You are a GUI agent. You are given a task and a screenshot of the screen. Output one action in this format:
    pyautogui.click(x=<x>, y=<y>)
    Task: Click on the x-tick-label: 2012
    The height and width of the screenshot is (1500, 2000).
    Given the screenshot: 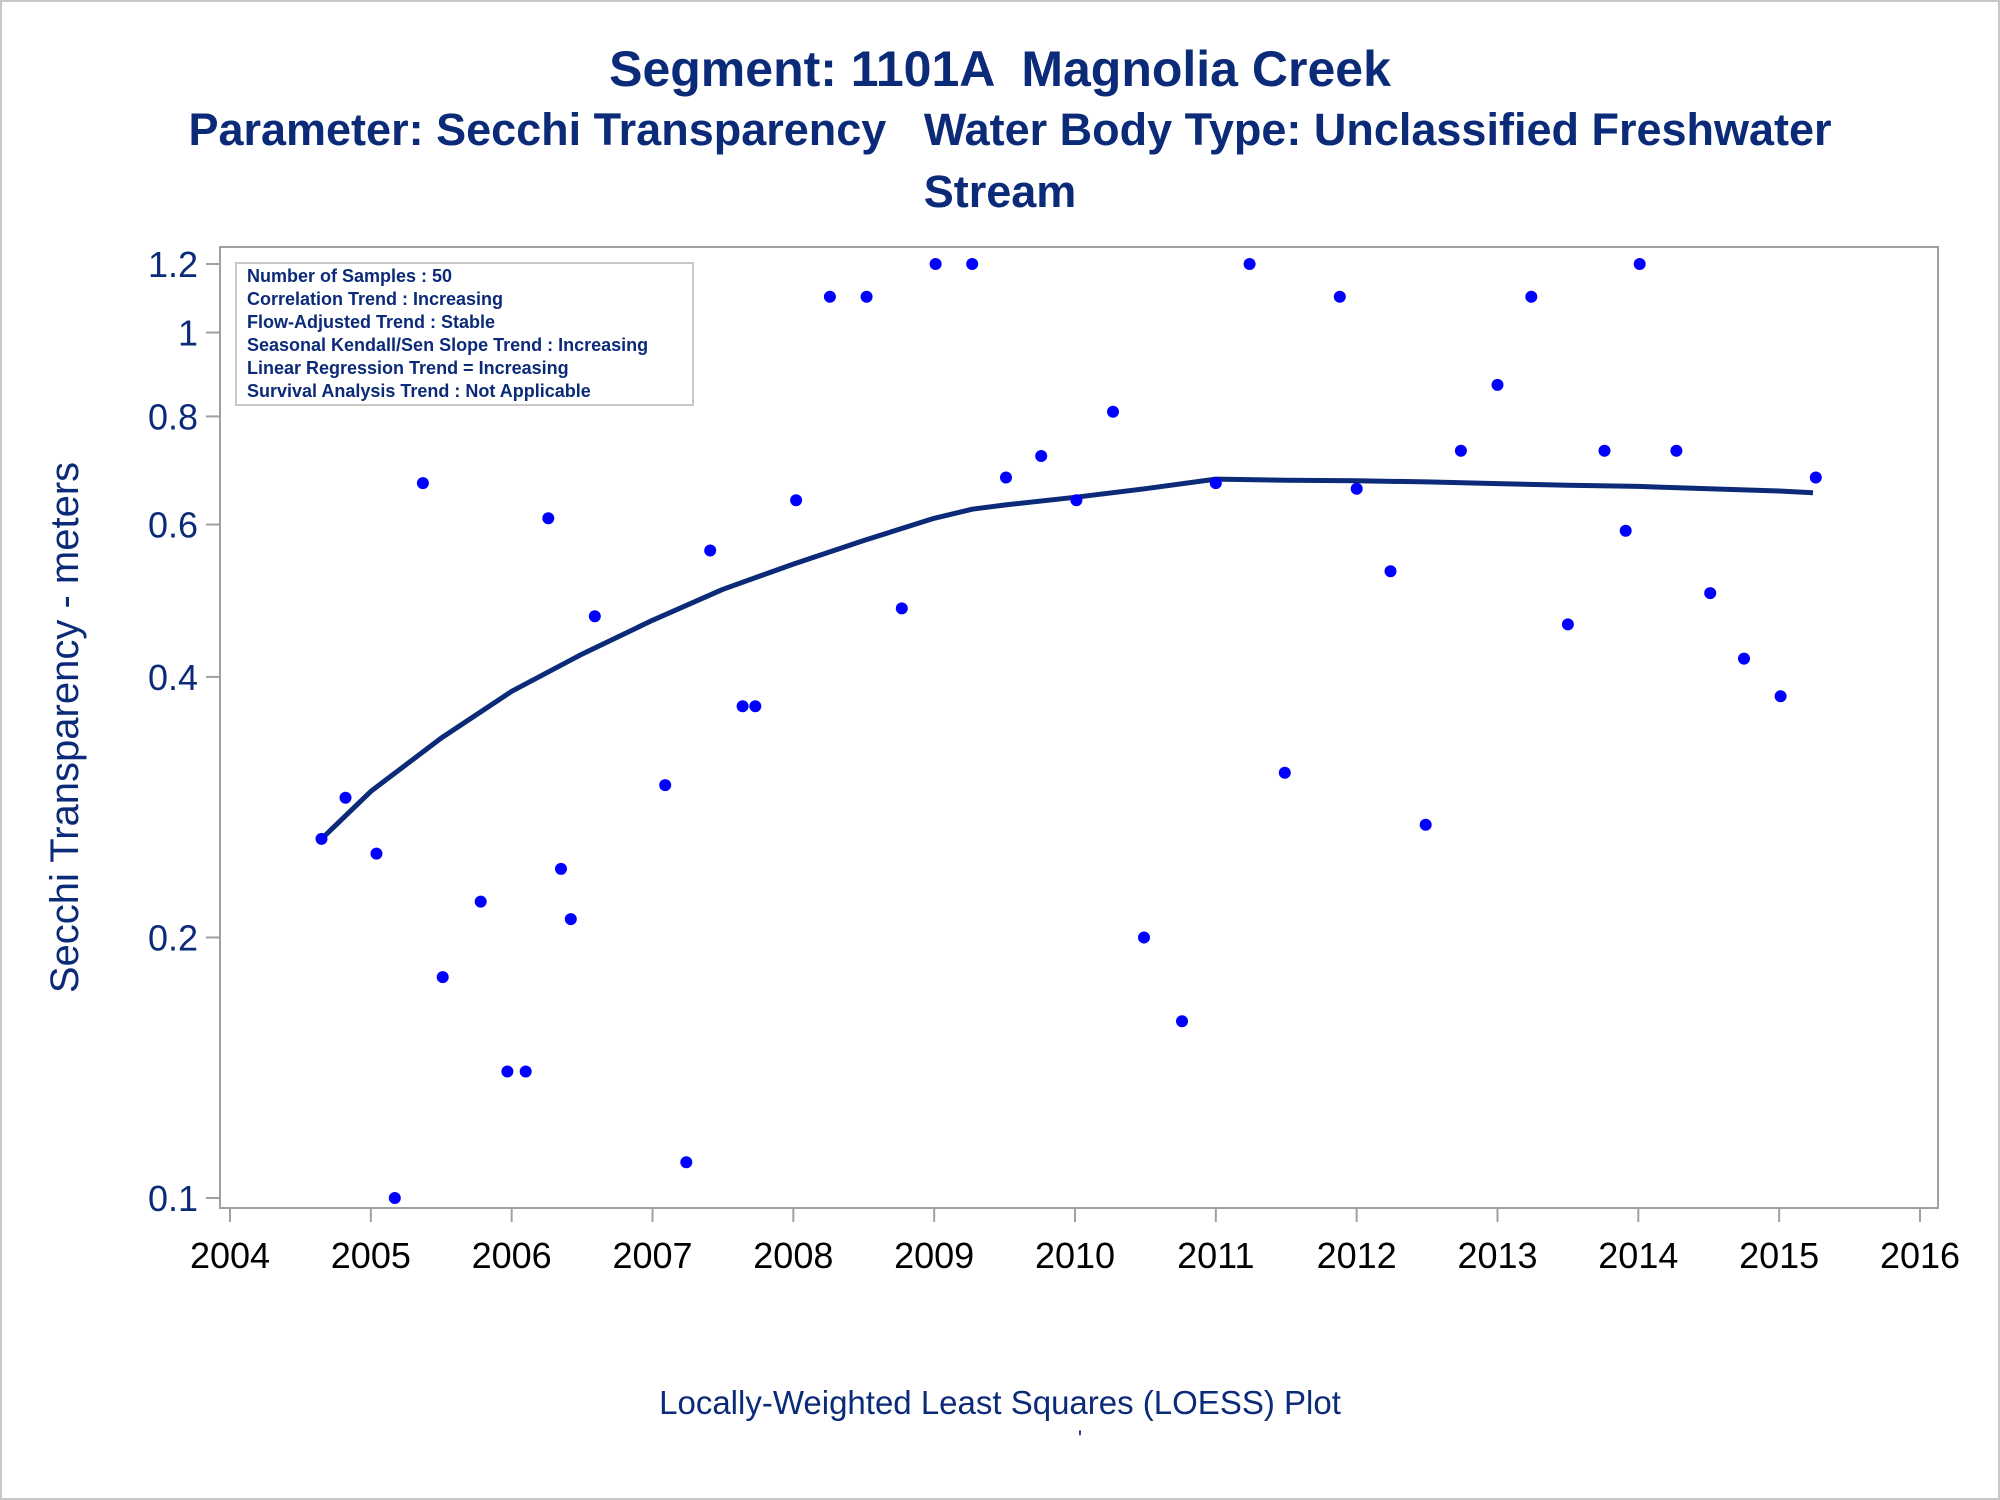 What is the action you would take?
    pyautogui.click(x=1357, y=1255)
    